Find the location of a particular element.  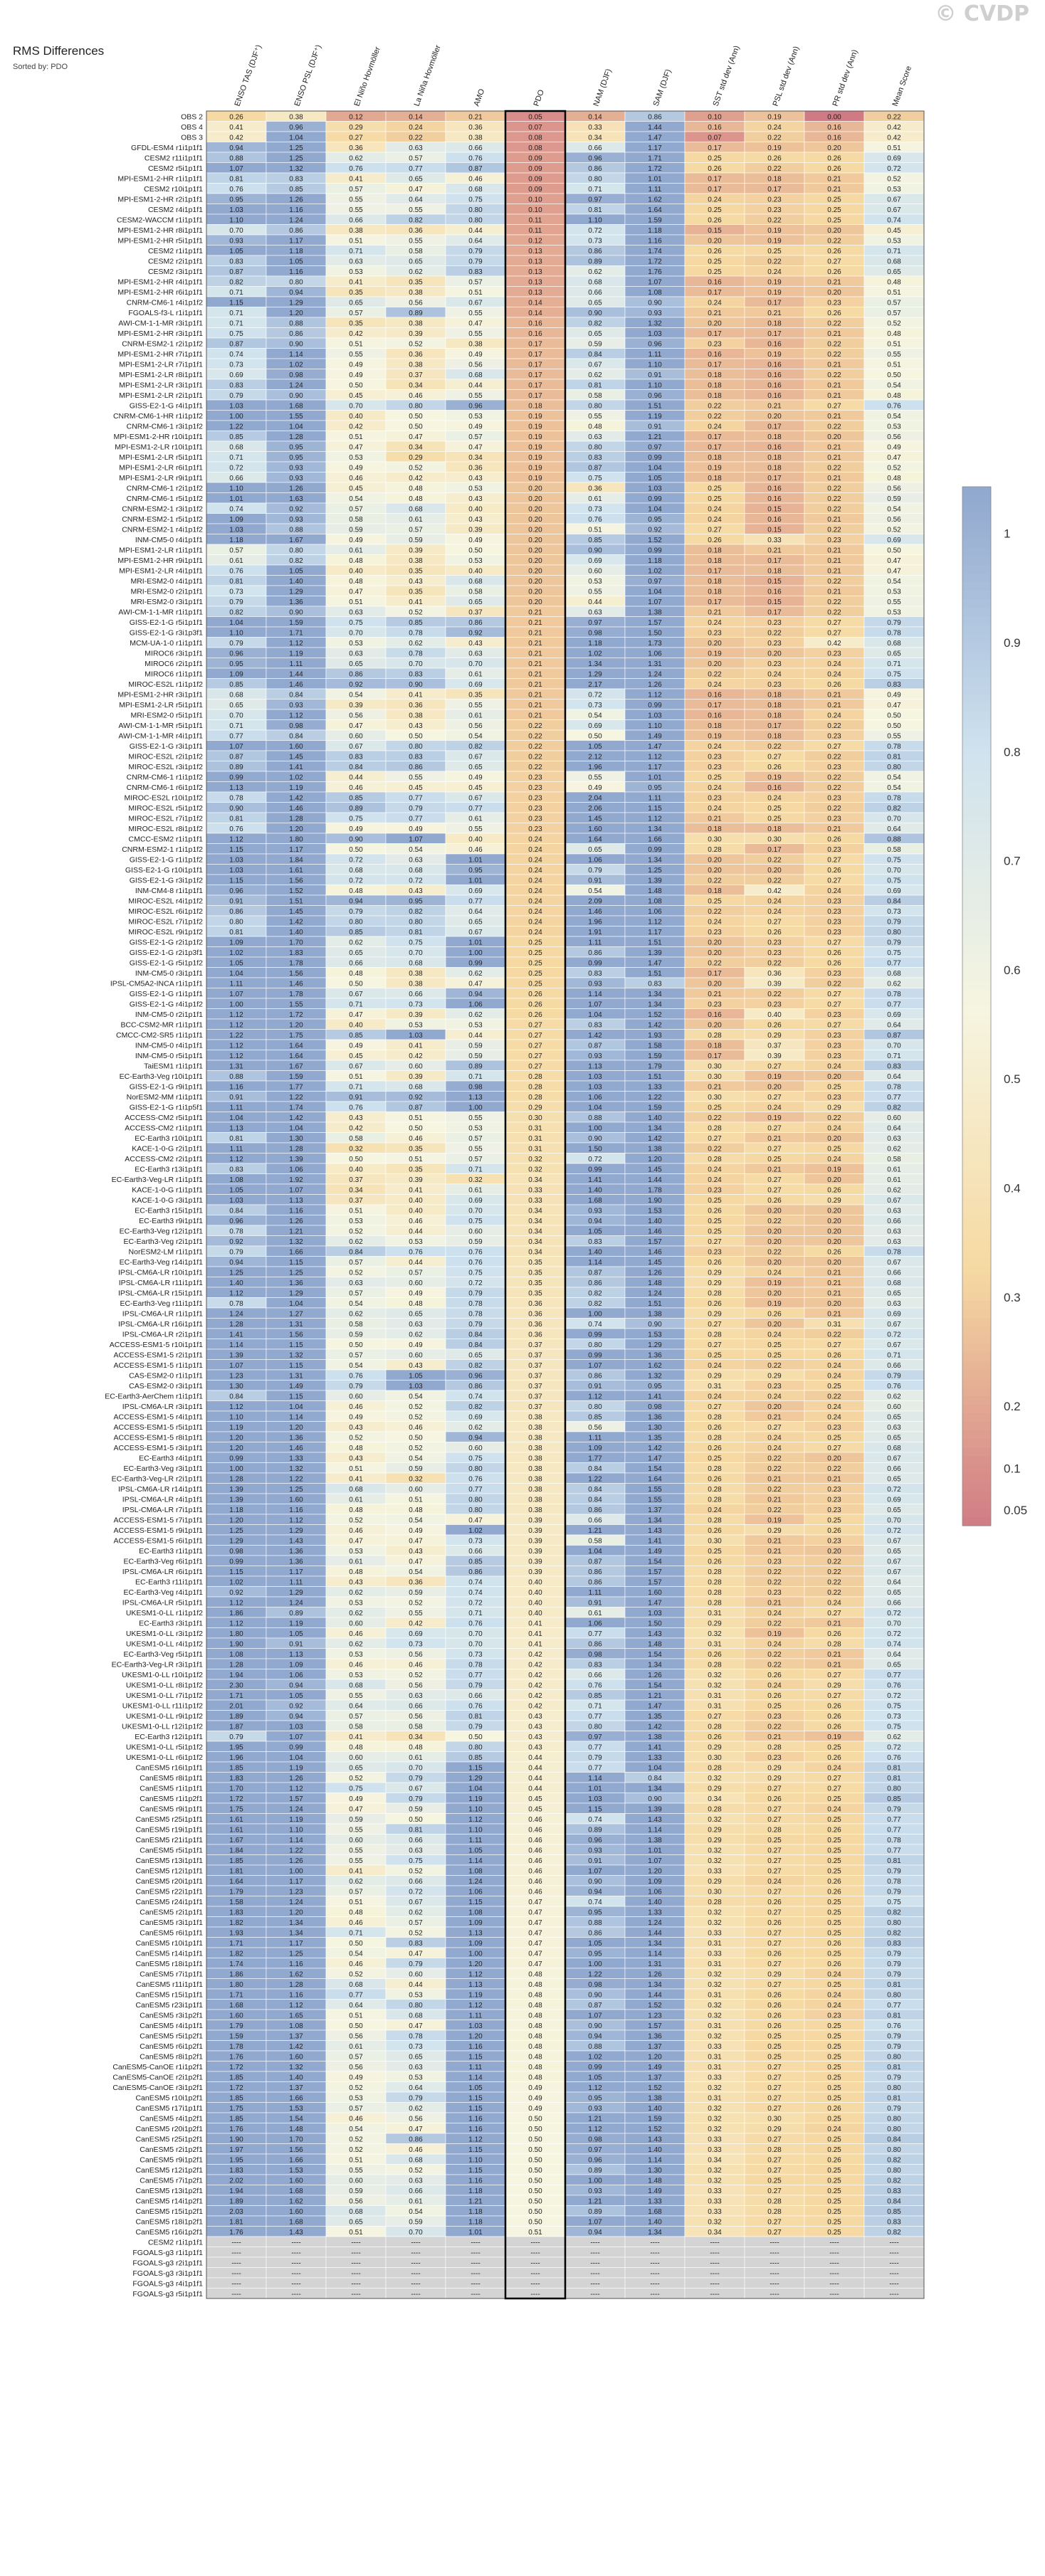

cell-value: 1.21 is located at coordinates (595, 2119).